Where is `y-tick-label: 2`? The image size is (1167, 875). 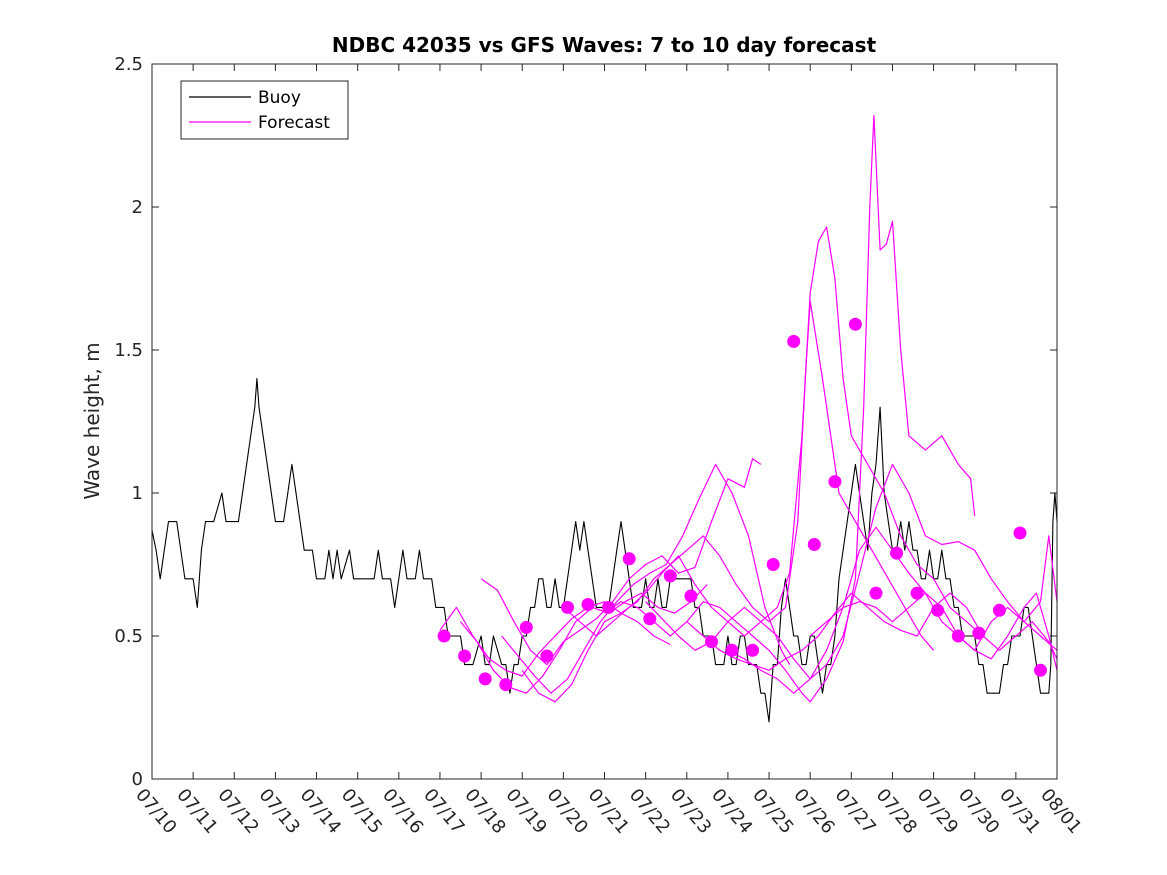
y-tick-label: 2 is located at coordinates (137, 207).